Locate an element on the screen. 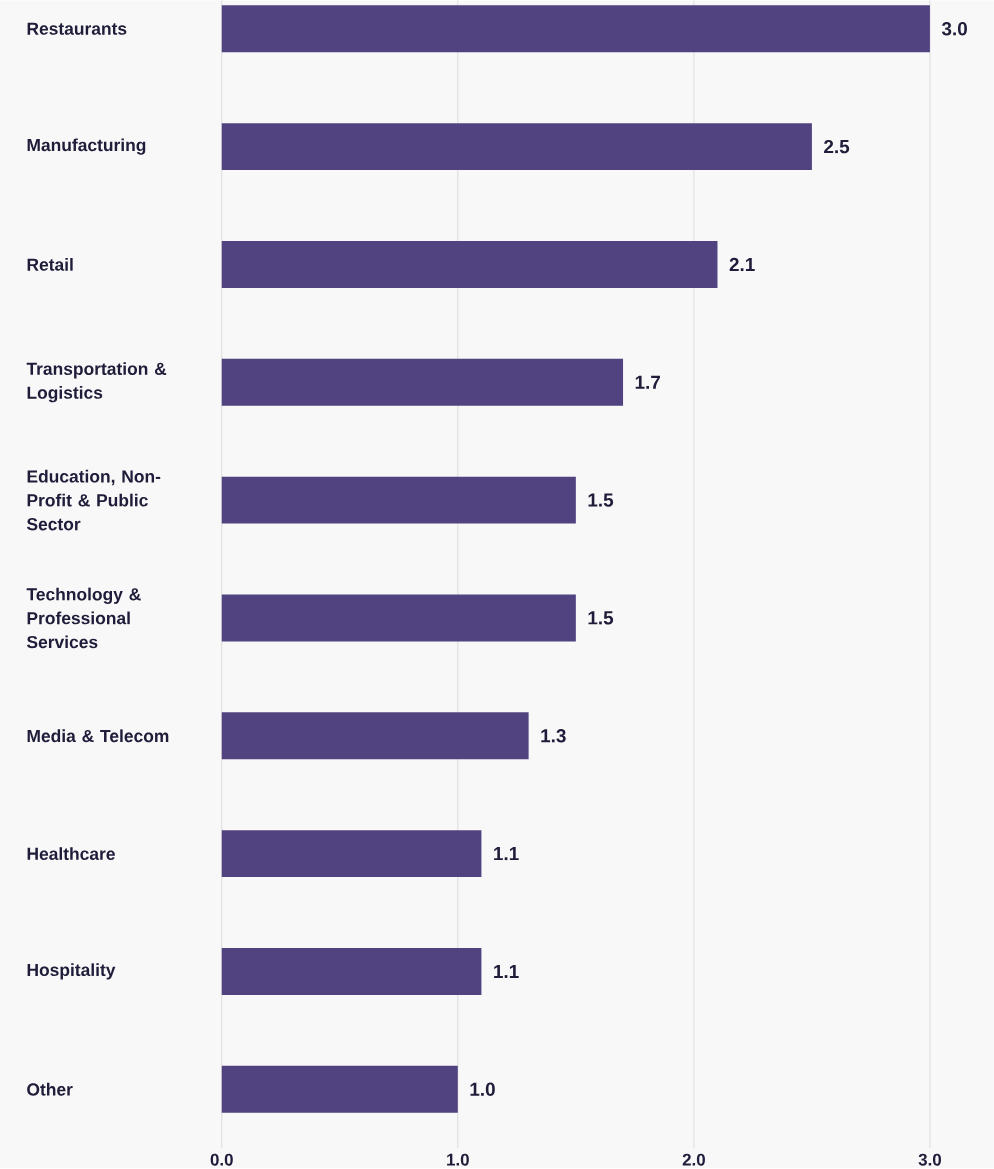 This screenshot has height=1169, width=994. y-tick-label: Retail is located at coordinates (50, 264).